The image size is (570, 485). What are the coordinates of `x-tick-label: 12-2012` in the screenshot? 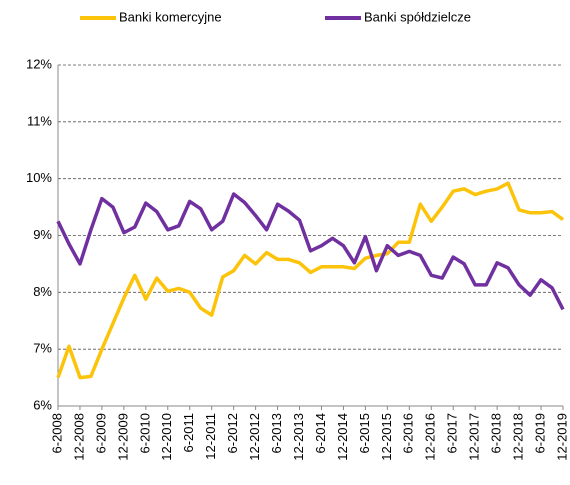 It's located at (254, 437).